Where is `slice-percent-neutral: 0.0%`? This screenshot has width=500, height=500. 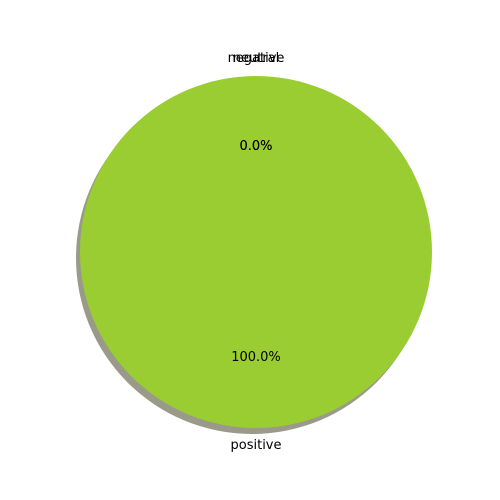
slice-percent-neutral: 0.0% is located at coordinates (255, 146).